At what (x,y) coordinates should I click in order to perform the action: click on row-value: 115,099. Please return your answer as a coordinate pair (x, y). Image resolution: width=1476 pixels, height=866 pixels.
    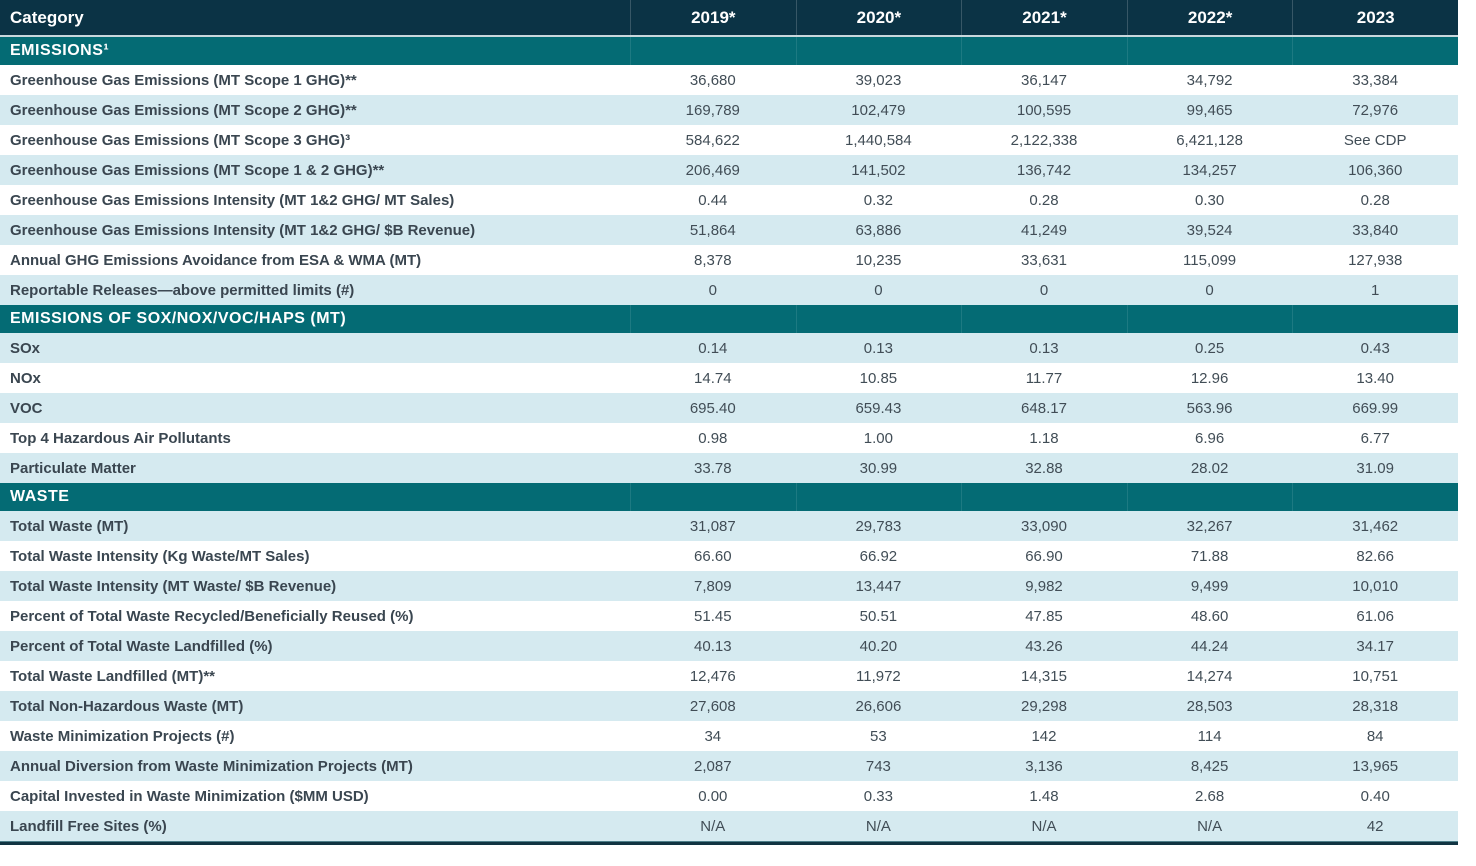
    Looking at the image, I should click on (1210, 260).